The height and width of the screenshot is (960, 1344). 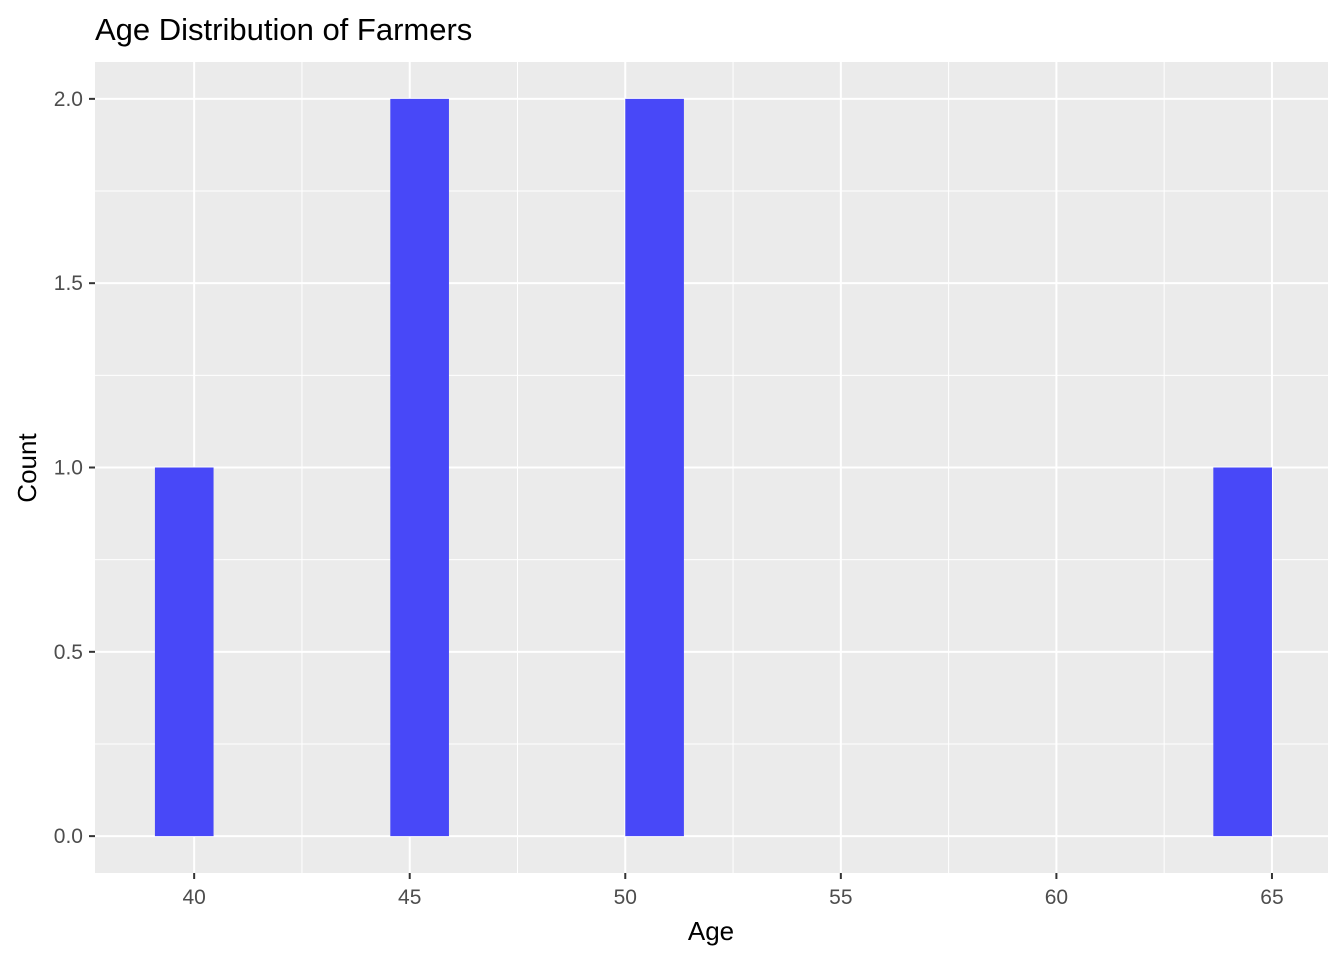 I want to click on x-tick-label: 60, so click(x=1056, y=897).